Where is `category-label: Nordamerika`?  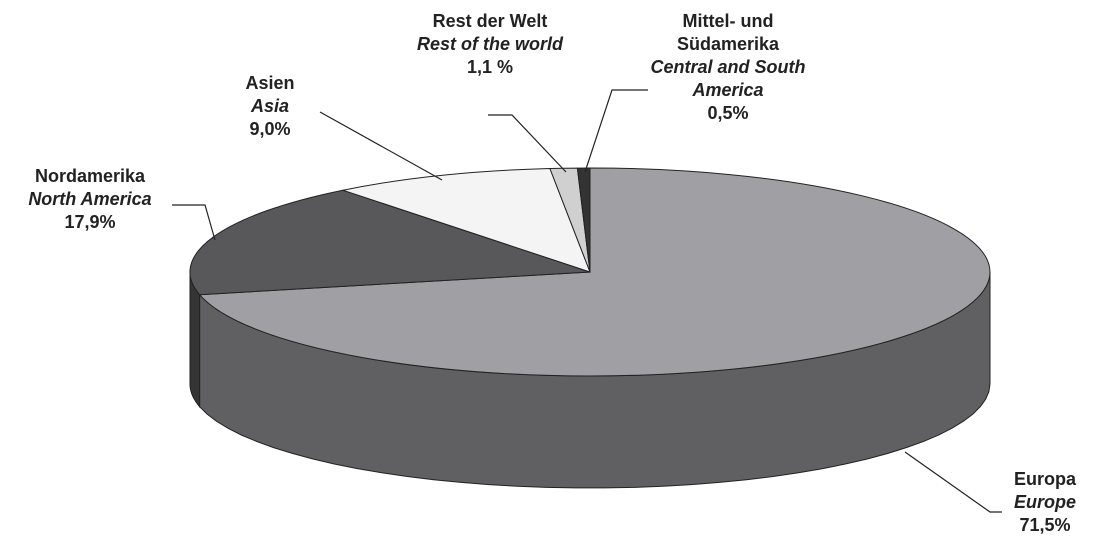
category-label: Nordamerika is located at coordinates (90, 176).